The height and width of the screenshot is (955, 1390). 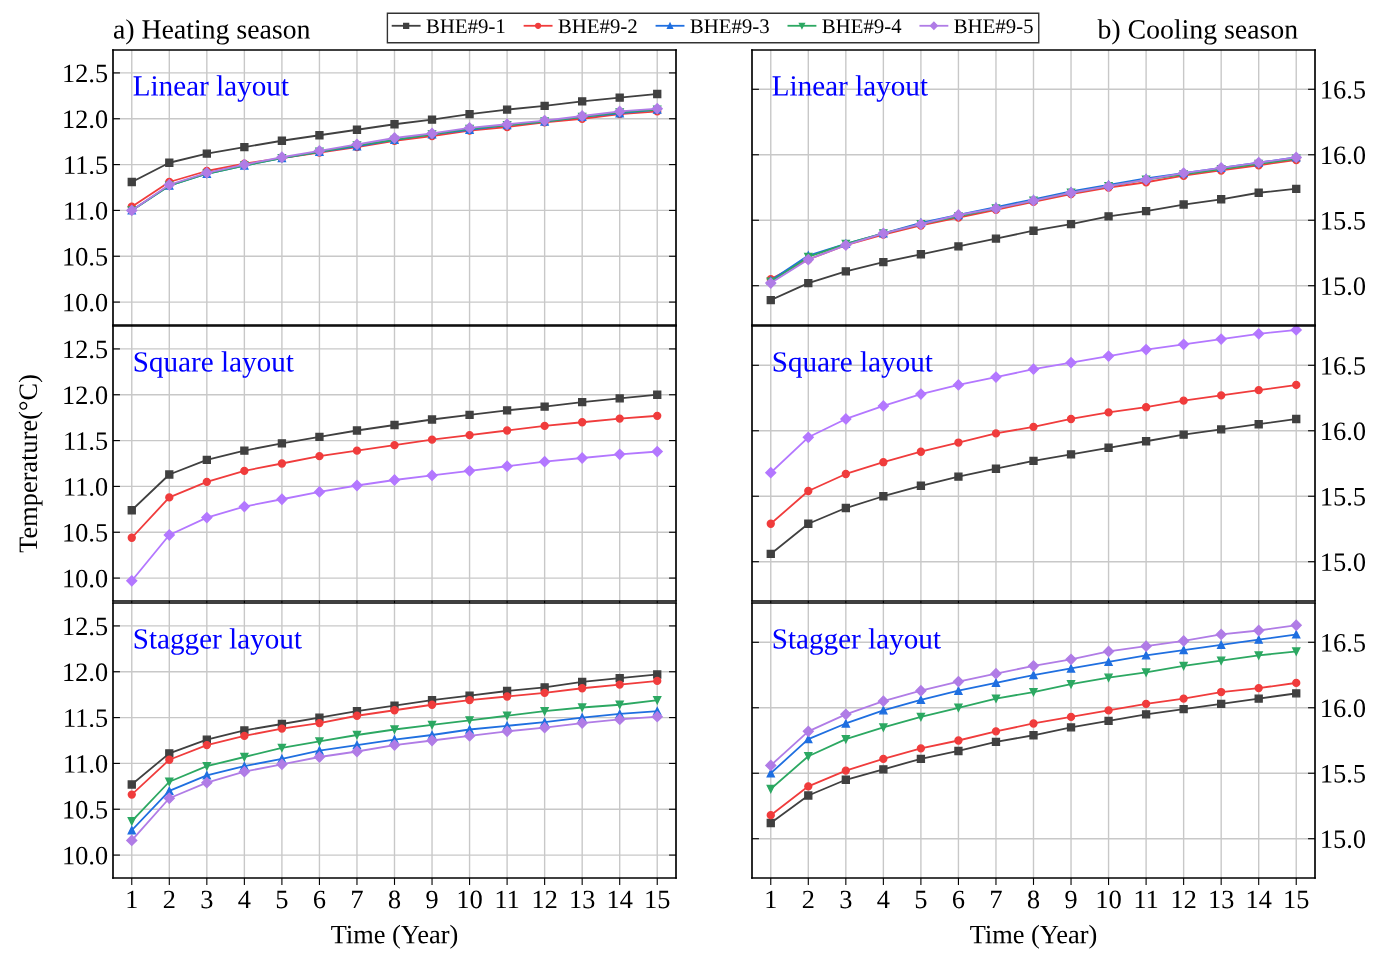 I want to click on legend-label: BHE#9-3, so click(x=729, y=26).